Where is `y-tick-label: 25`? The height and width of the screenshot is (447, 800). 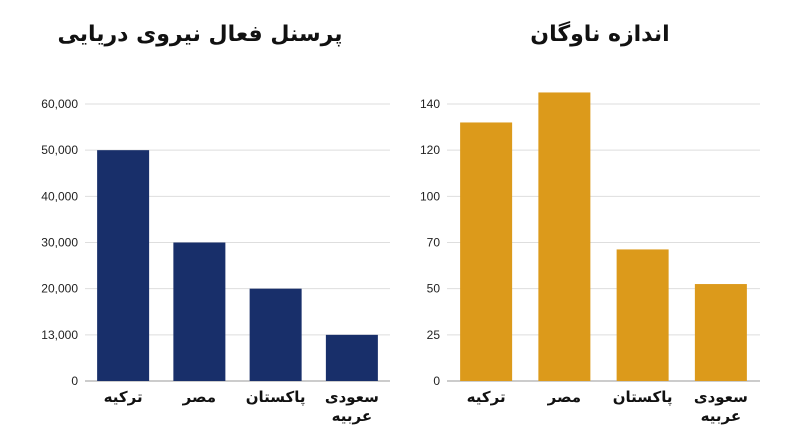
y-tick-label: 25 is located at coordinates (434, 335).